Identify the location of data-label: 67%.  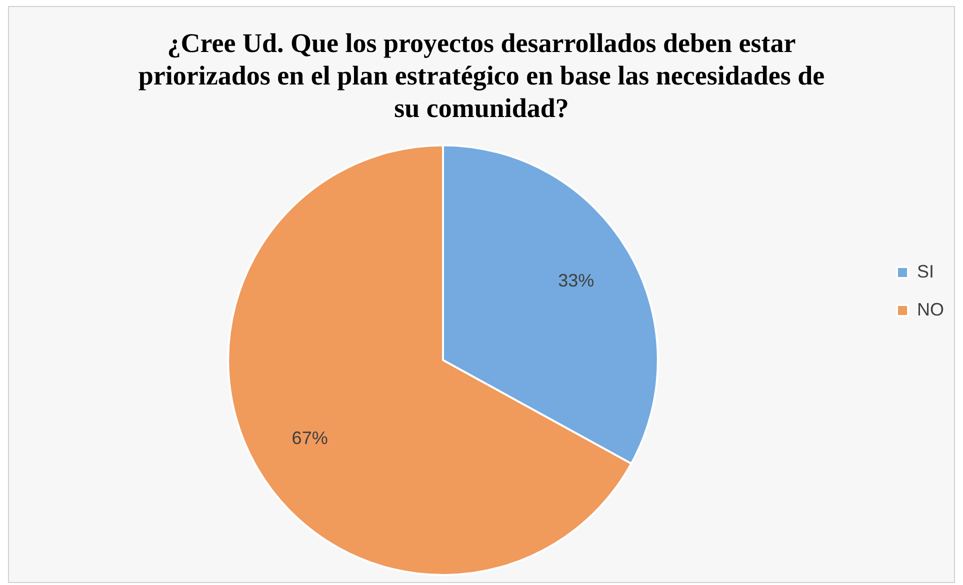
(310, 438).